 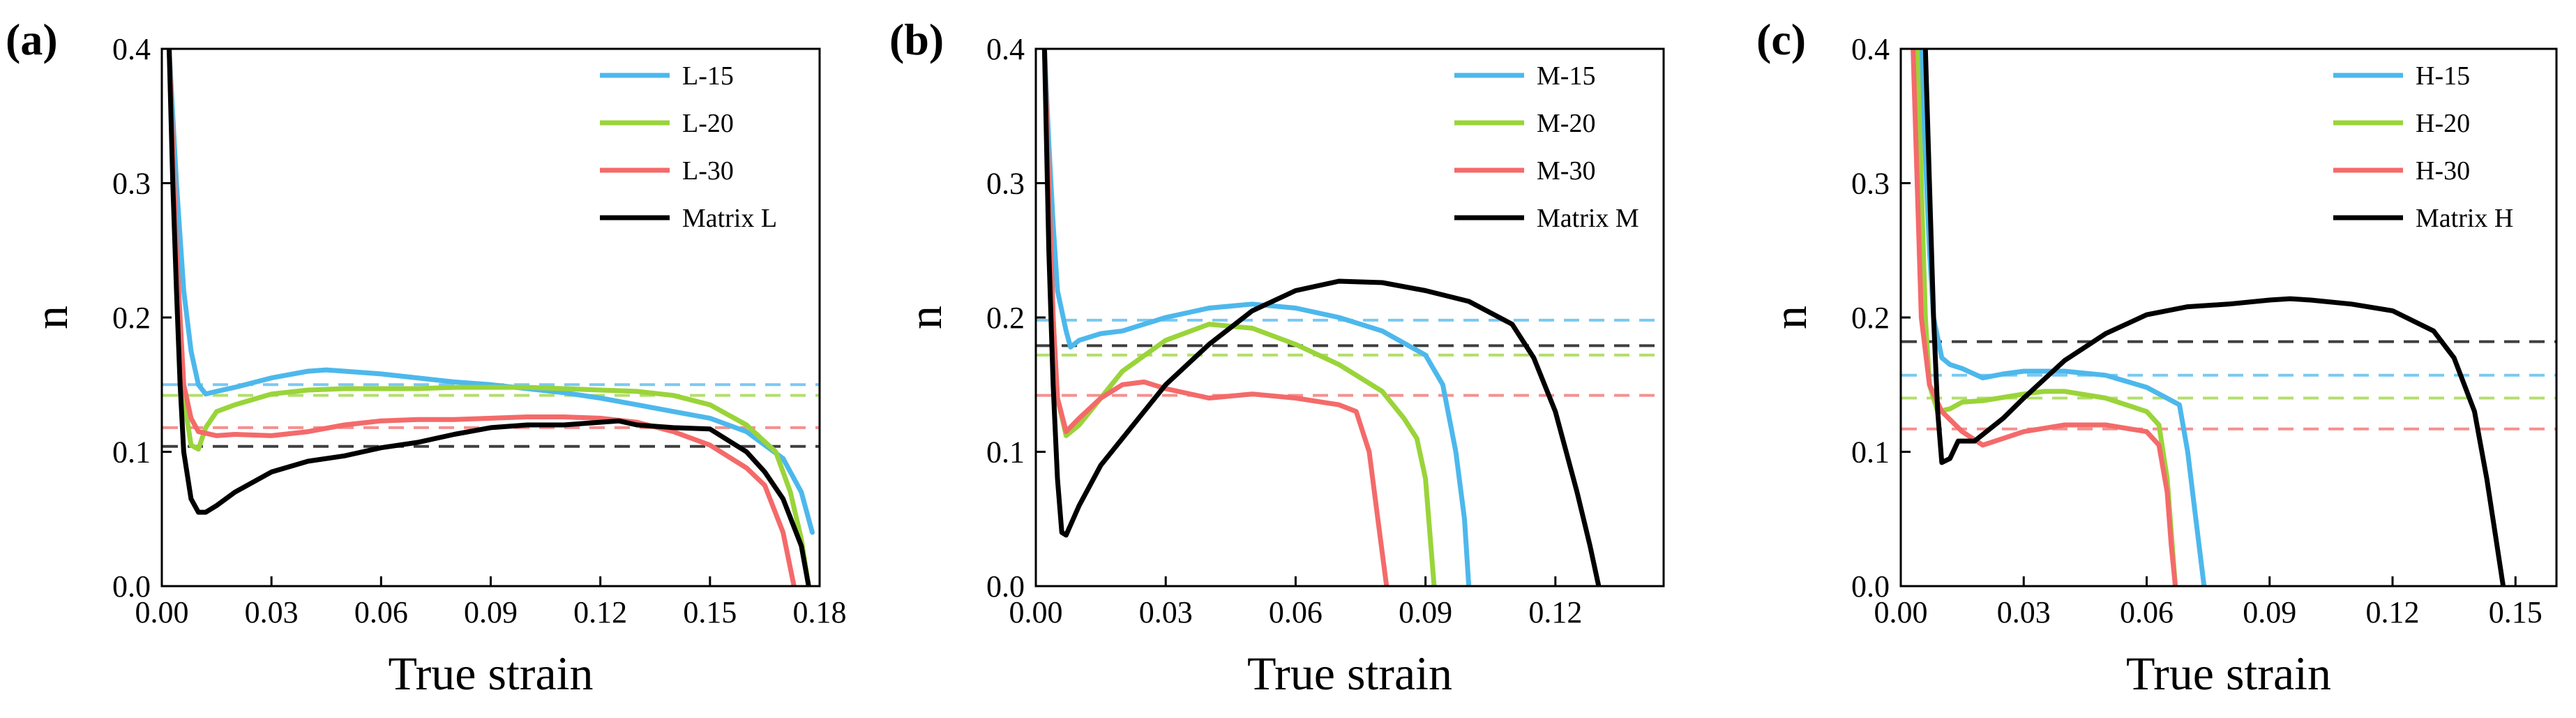 What do you see at coordinates (1781, 39) in the screenshot?
I see `panel-label: (c)` at bounding box center [1781, 39].